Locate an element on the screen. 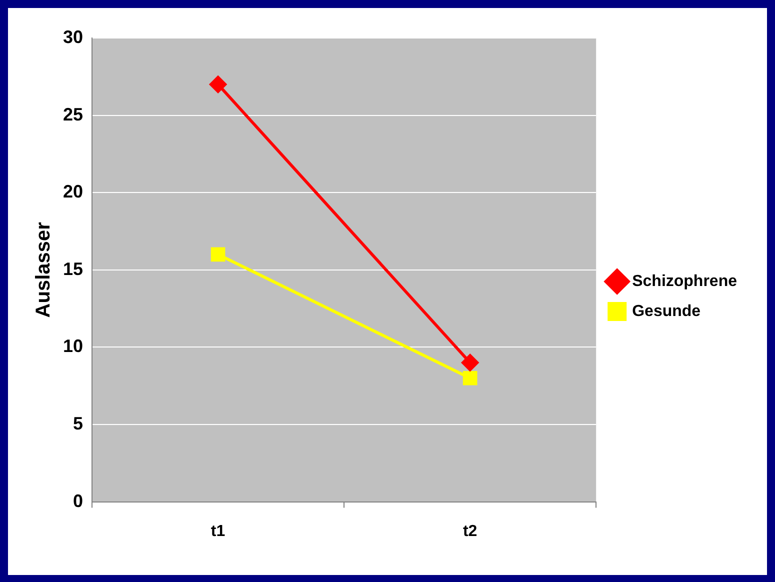 This screenshot has width=775, height=582. x-tick-label: t2 is located at coordinates (470, 531).